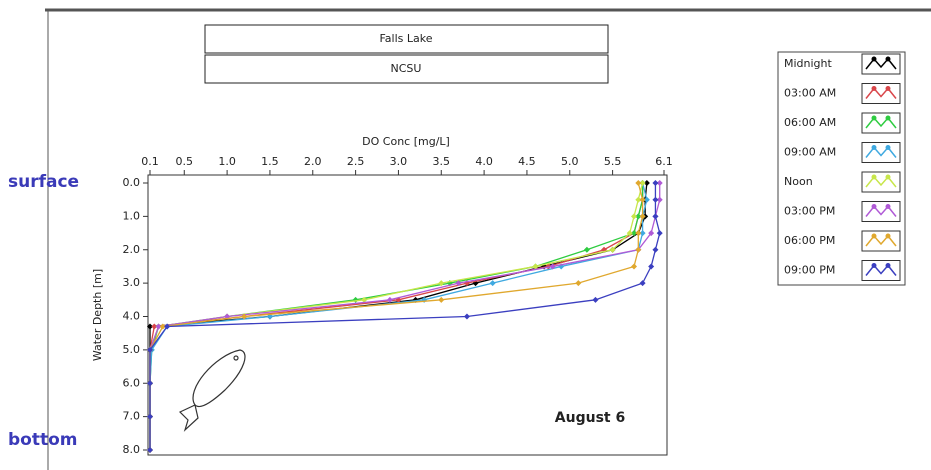 This screenshot has width=931, height=470. Describe the element at coordinates (132, 182) in the screenshot. I see `y-tick-label: 0.0` at that location.